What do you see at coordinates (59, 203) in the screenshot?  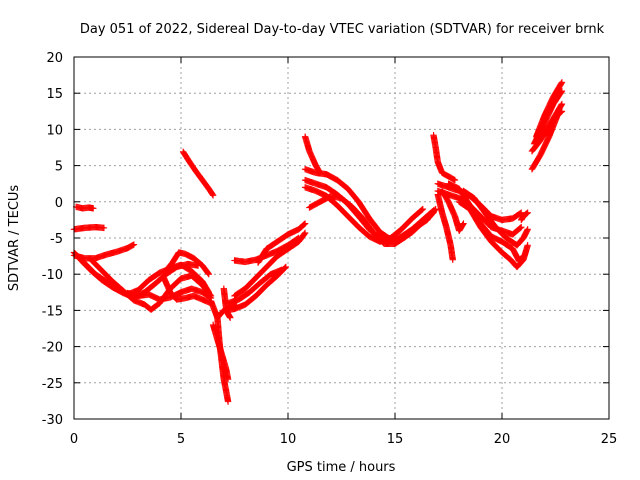 I see `y-tick-label: 0` at bounding box center [59, 203].